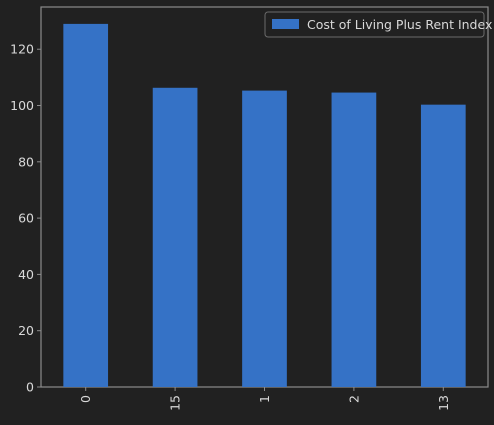 This screenshot has width=494, height=425. What do you see at coordinates (22, 49) in the screenshot?
I see `y-tick-label: 120` at bounding box center [22, 49].